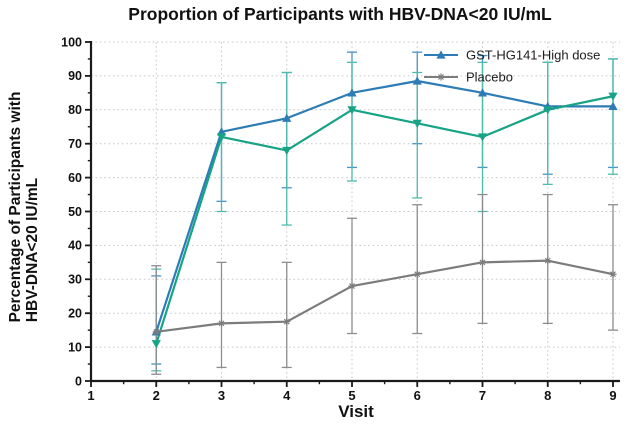  I want to click on markers-series-placebo, so click(384, 296).